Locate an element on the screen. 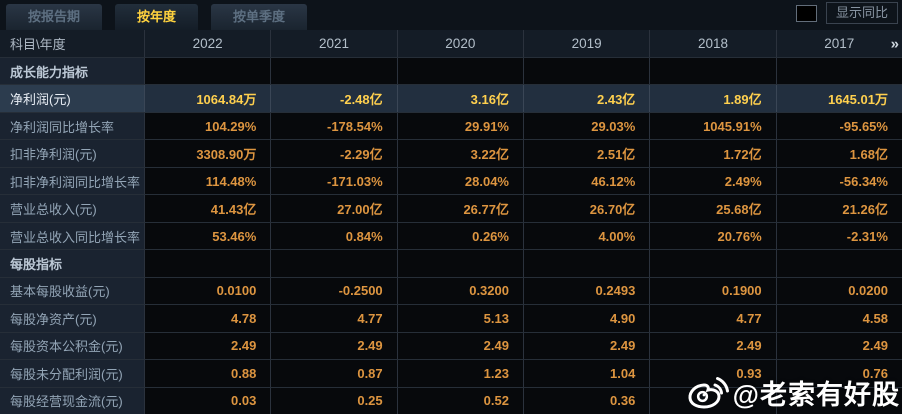 This screenshot has width=902, height=414. cell-value: 5.13 is located at coordinates (460, 318).